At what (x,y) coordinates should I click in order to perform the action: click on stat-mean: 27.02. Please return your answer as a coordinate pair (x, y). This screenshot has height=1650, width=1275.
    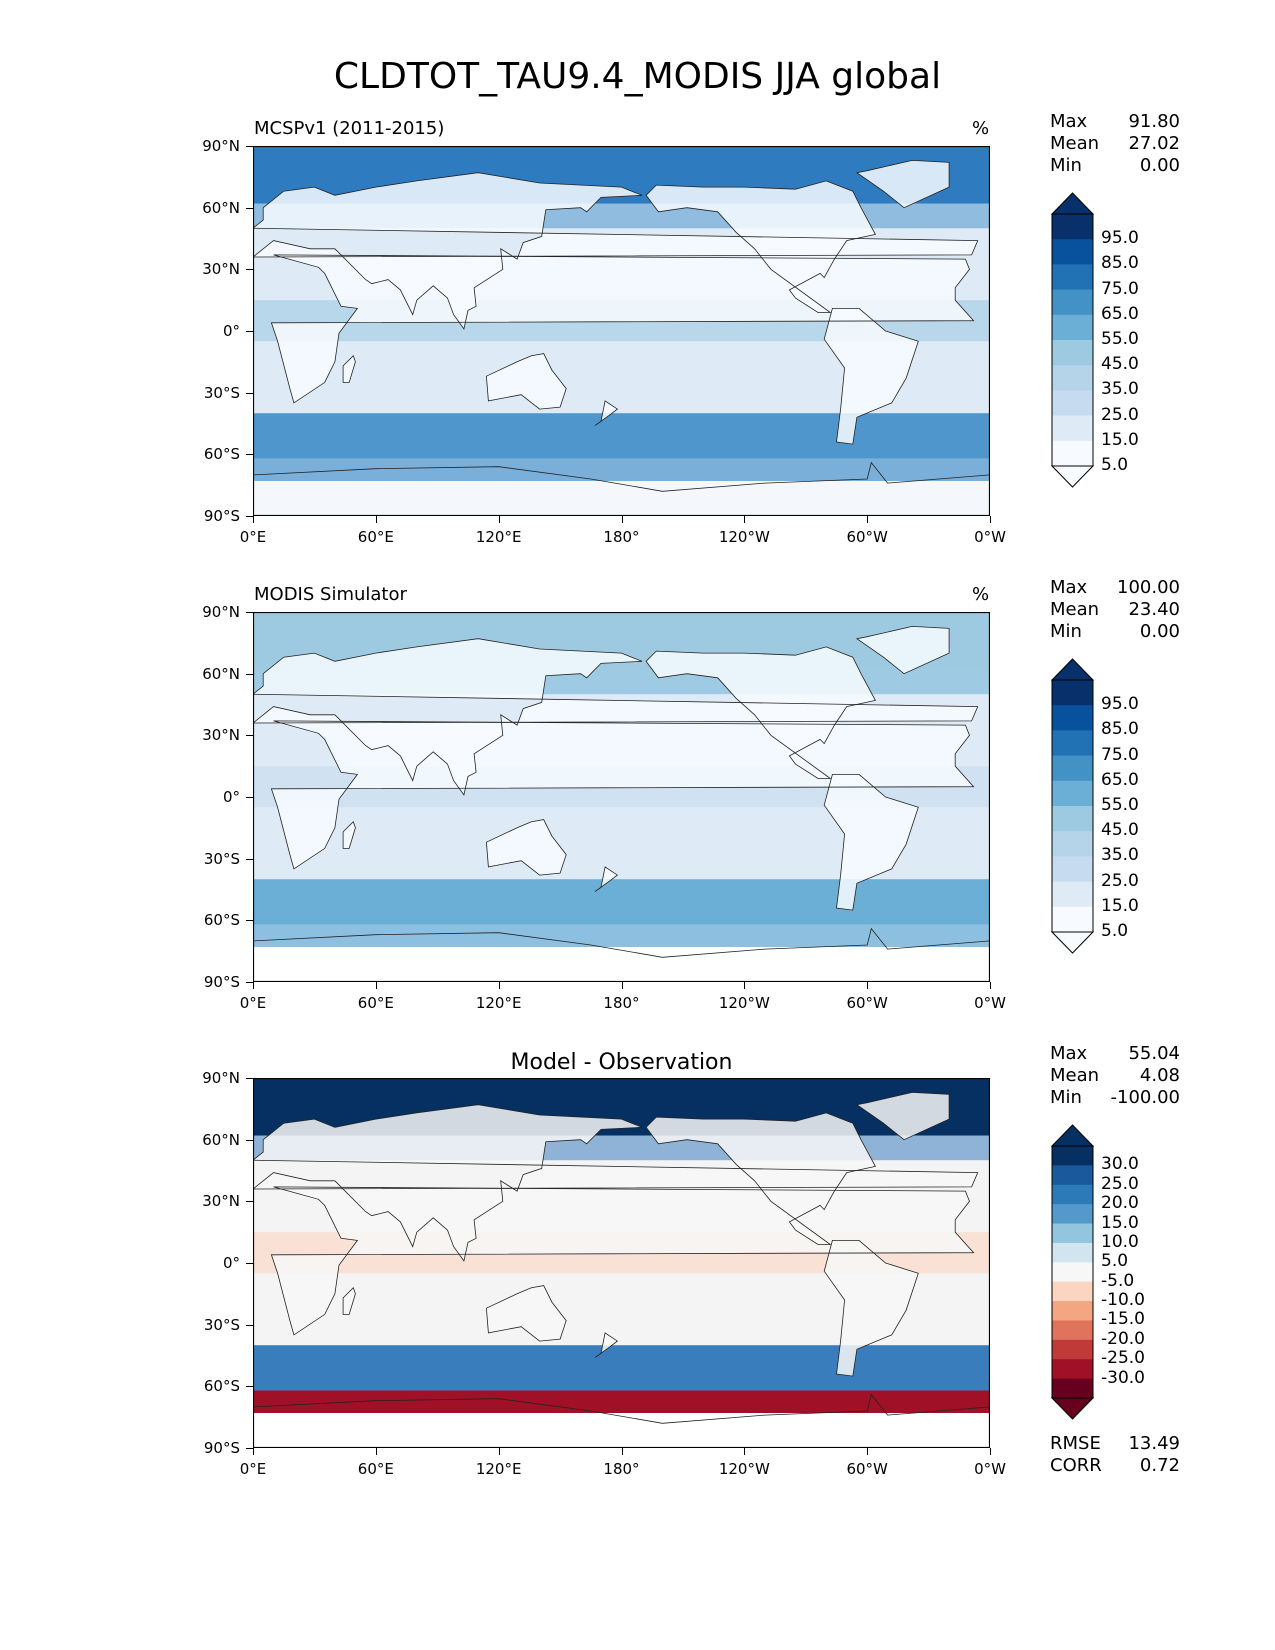
    Looking at the image, I should click on (1154, 143).